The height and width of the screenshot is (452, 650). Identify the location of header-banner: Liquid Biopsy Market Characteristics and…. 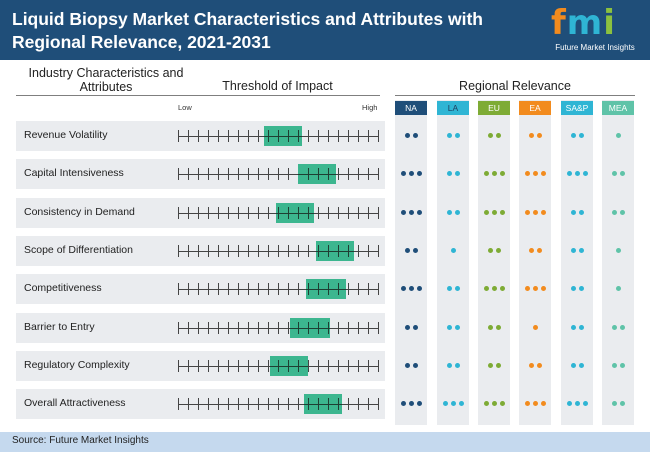
(325, 30).